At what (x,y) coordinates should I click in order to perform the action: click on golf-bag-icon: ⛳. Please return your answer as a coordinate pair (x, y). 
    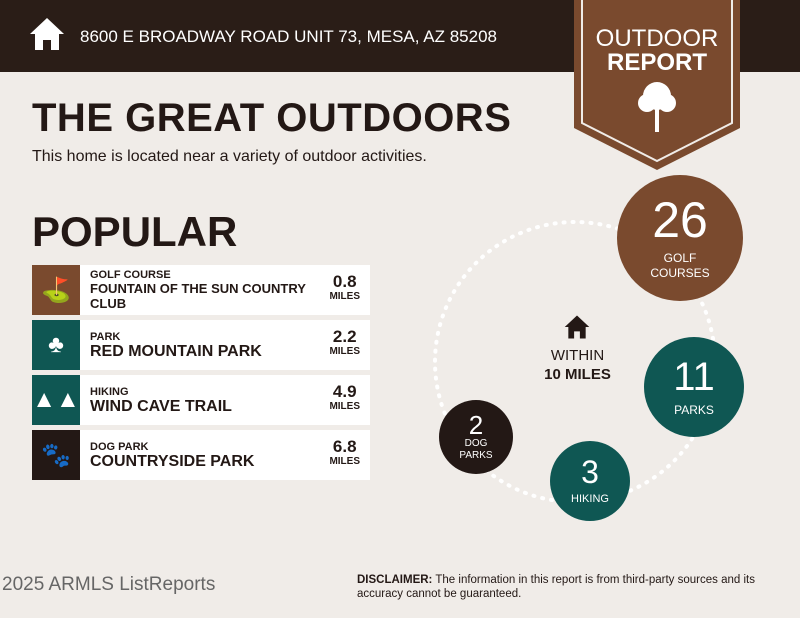
    Looking at the image, I should click on (56, 290).